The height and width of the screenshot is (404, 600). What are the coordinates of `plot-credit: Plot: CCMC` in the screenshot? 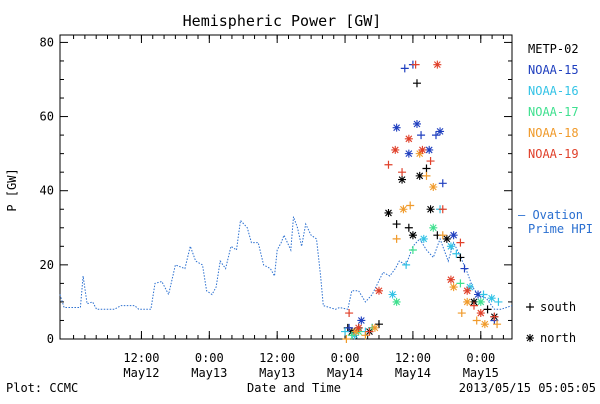 It's located at (42, 388).